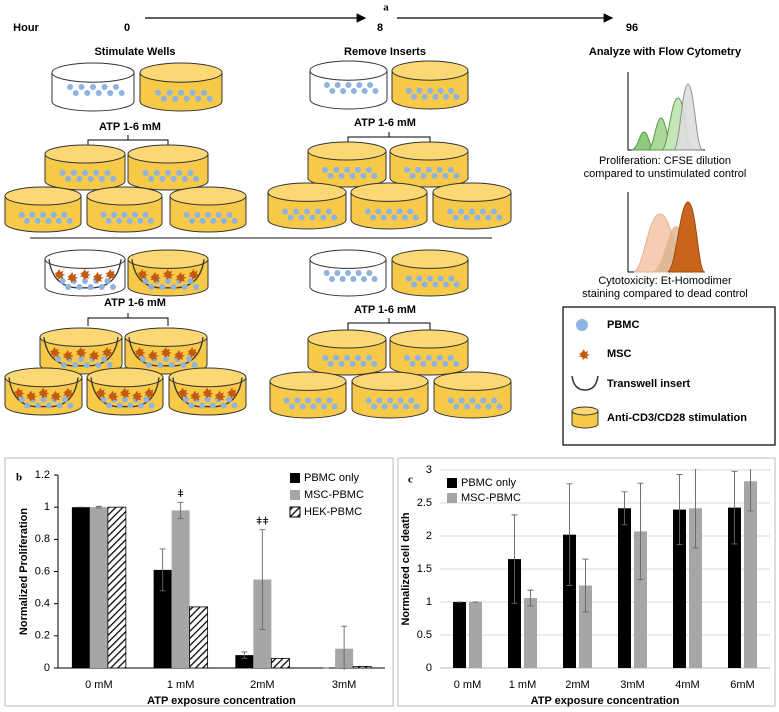  I want to click on label: Remove Inserts, so click(385, 52).